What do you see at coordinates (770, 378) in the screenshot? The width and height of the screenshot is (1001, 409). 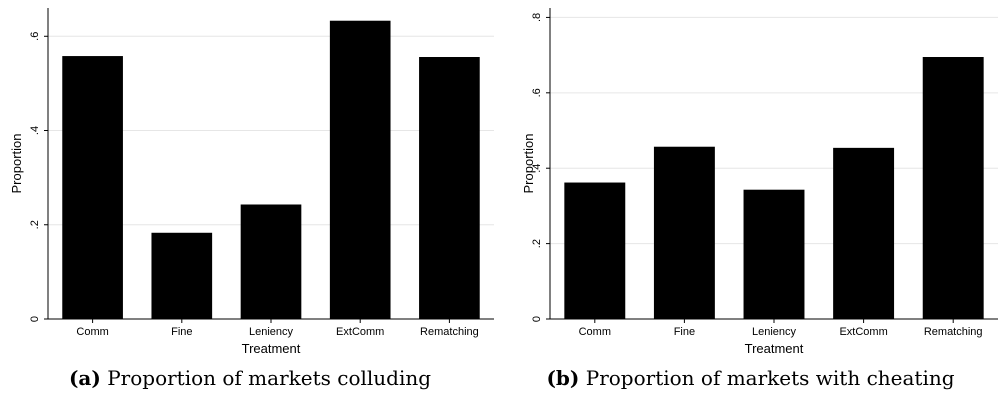 I see `caption-b-text: Proportion of markets with cheating` at bounding box center [770, 378].